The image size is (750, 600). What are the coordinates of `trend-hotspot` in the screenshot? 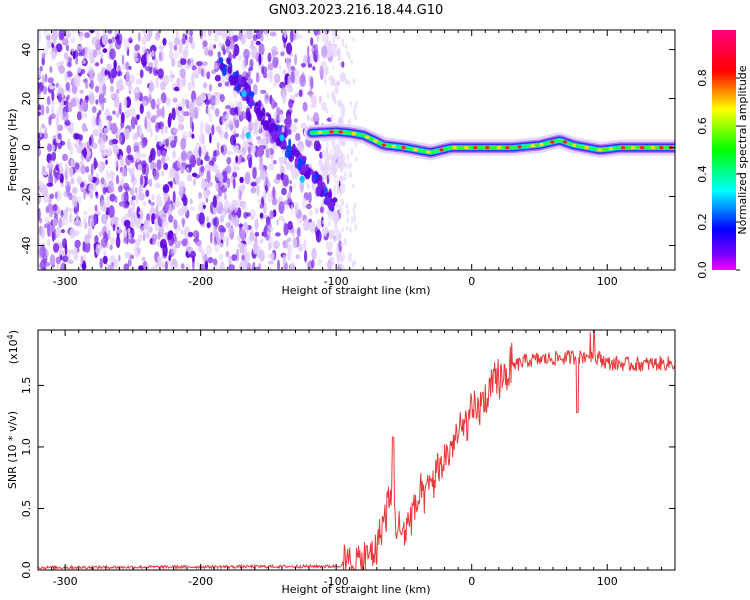 It's located at (248, 135).